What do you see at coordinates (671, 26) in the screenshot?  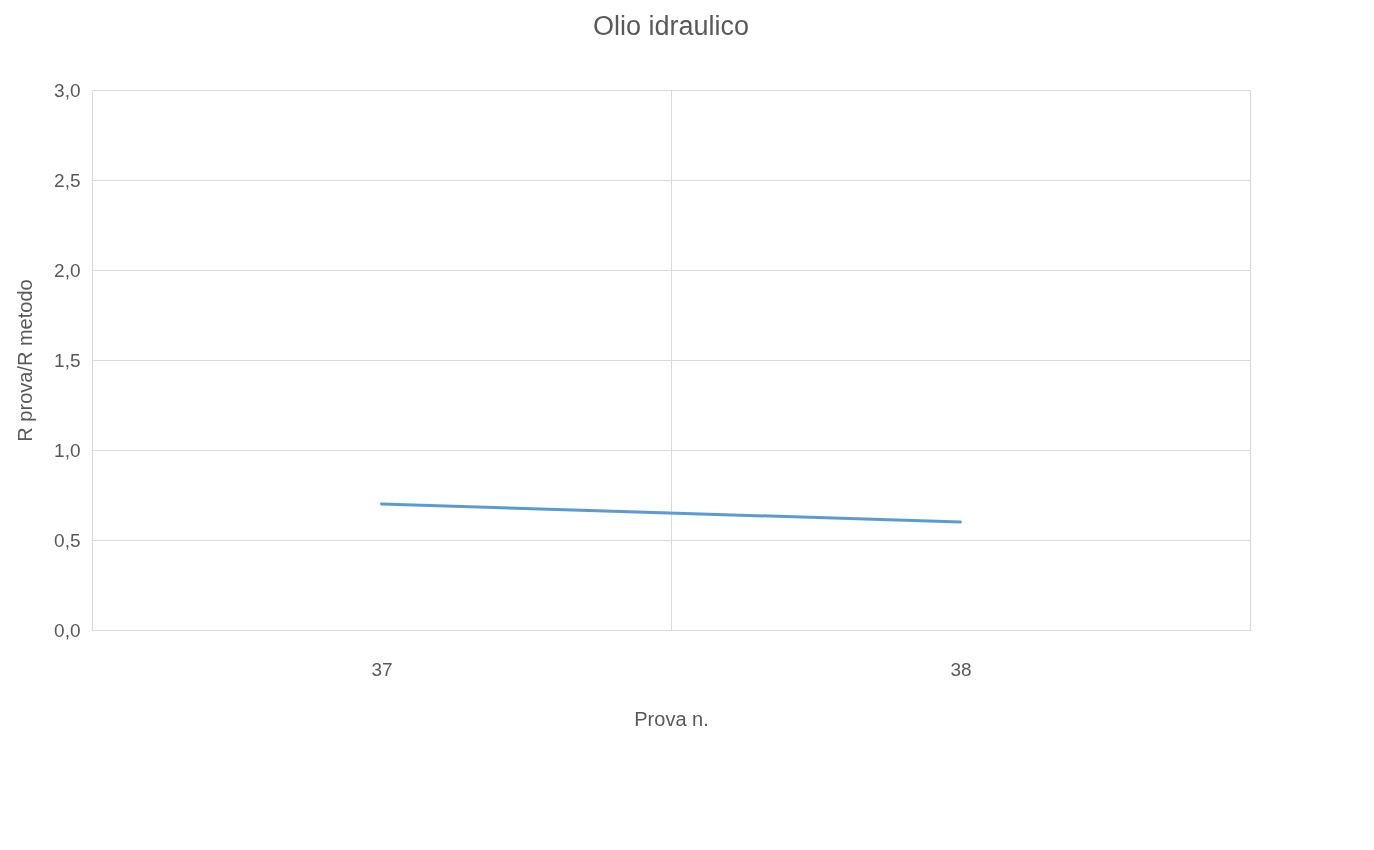 I see `chart-title: Olio idraulico` at bounding box center [671, 26].